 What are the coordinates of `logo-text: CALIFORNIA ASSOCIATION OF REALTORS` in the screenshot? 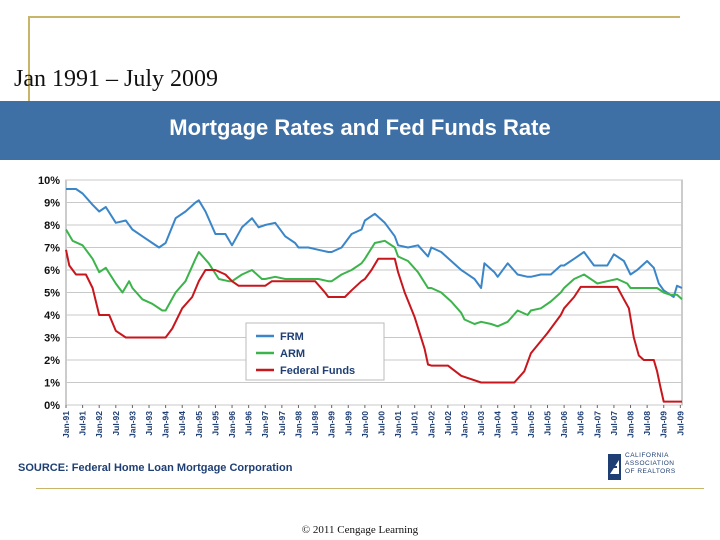 It's located at (650, 464).